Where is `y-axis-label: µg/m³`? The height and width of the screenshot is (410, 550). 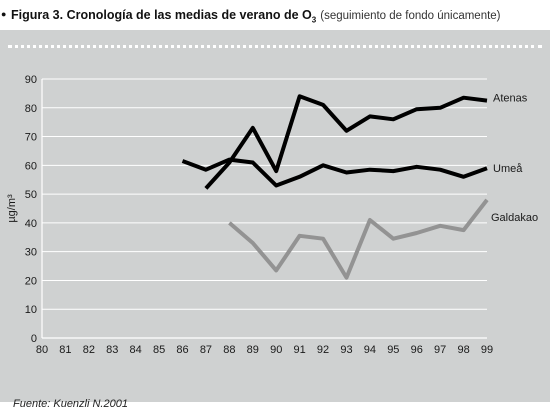
y-axis-label: µg/m³ is located at coordinates (12, 208).